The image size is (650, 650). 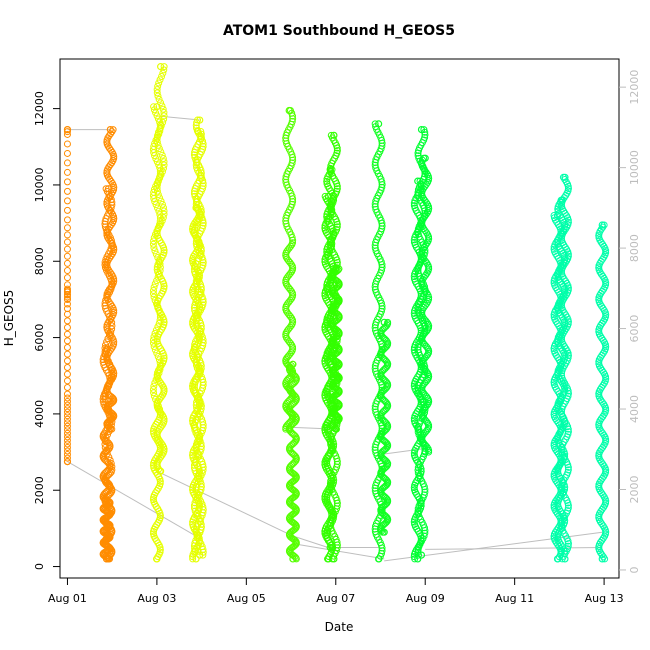 What do you see at coordinates (634, 329) in the screenshot?
I see `right-y-tick-label: 6000` at bounding box center [634, 329].